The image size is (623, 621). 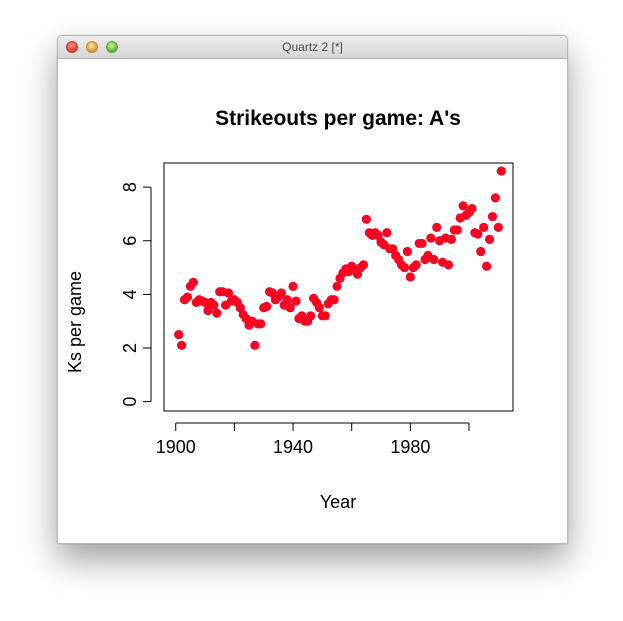 What do you see at coordinates (130, 241) in the screenshot?
I see `y-tick-label: 6` at bounding box center [130, 241].